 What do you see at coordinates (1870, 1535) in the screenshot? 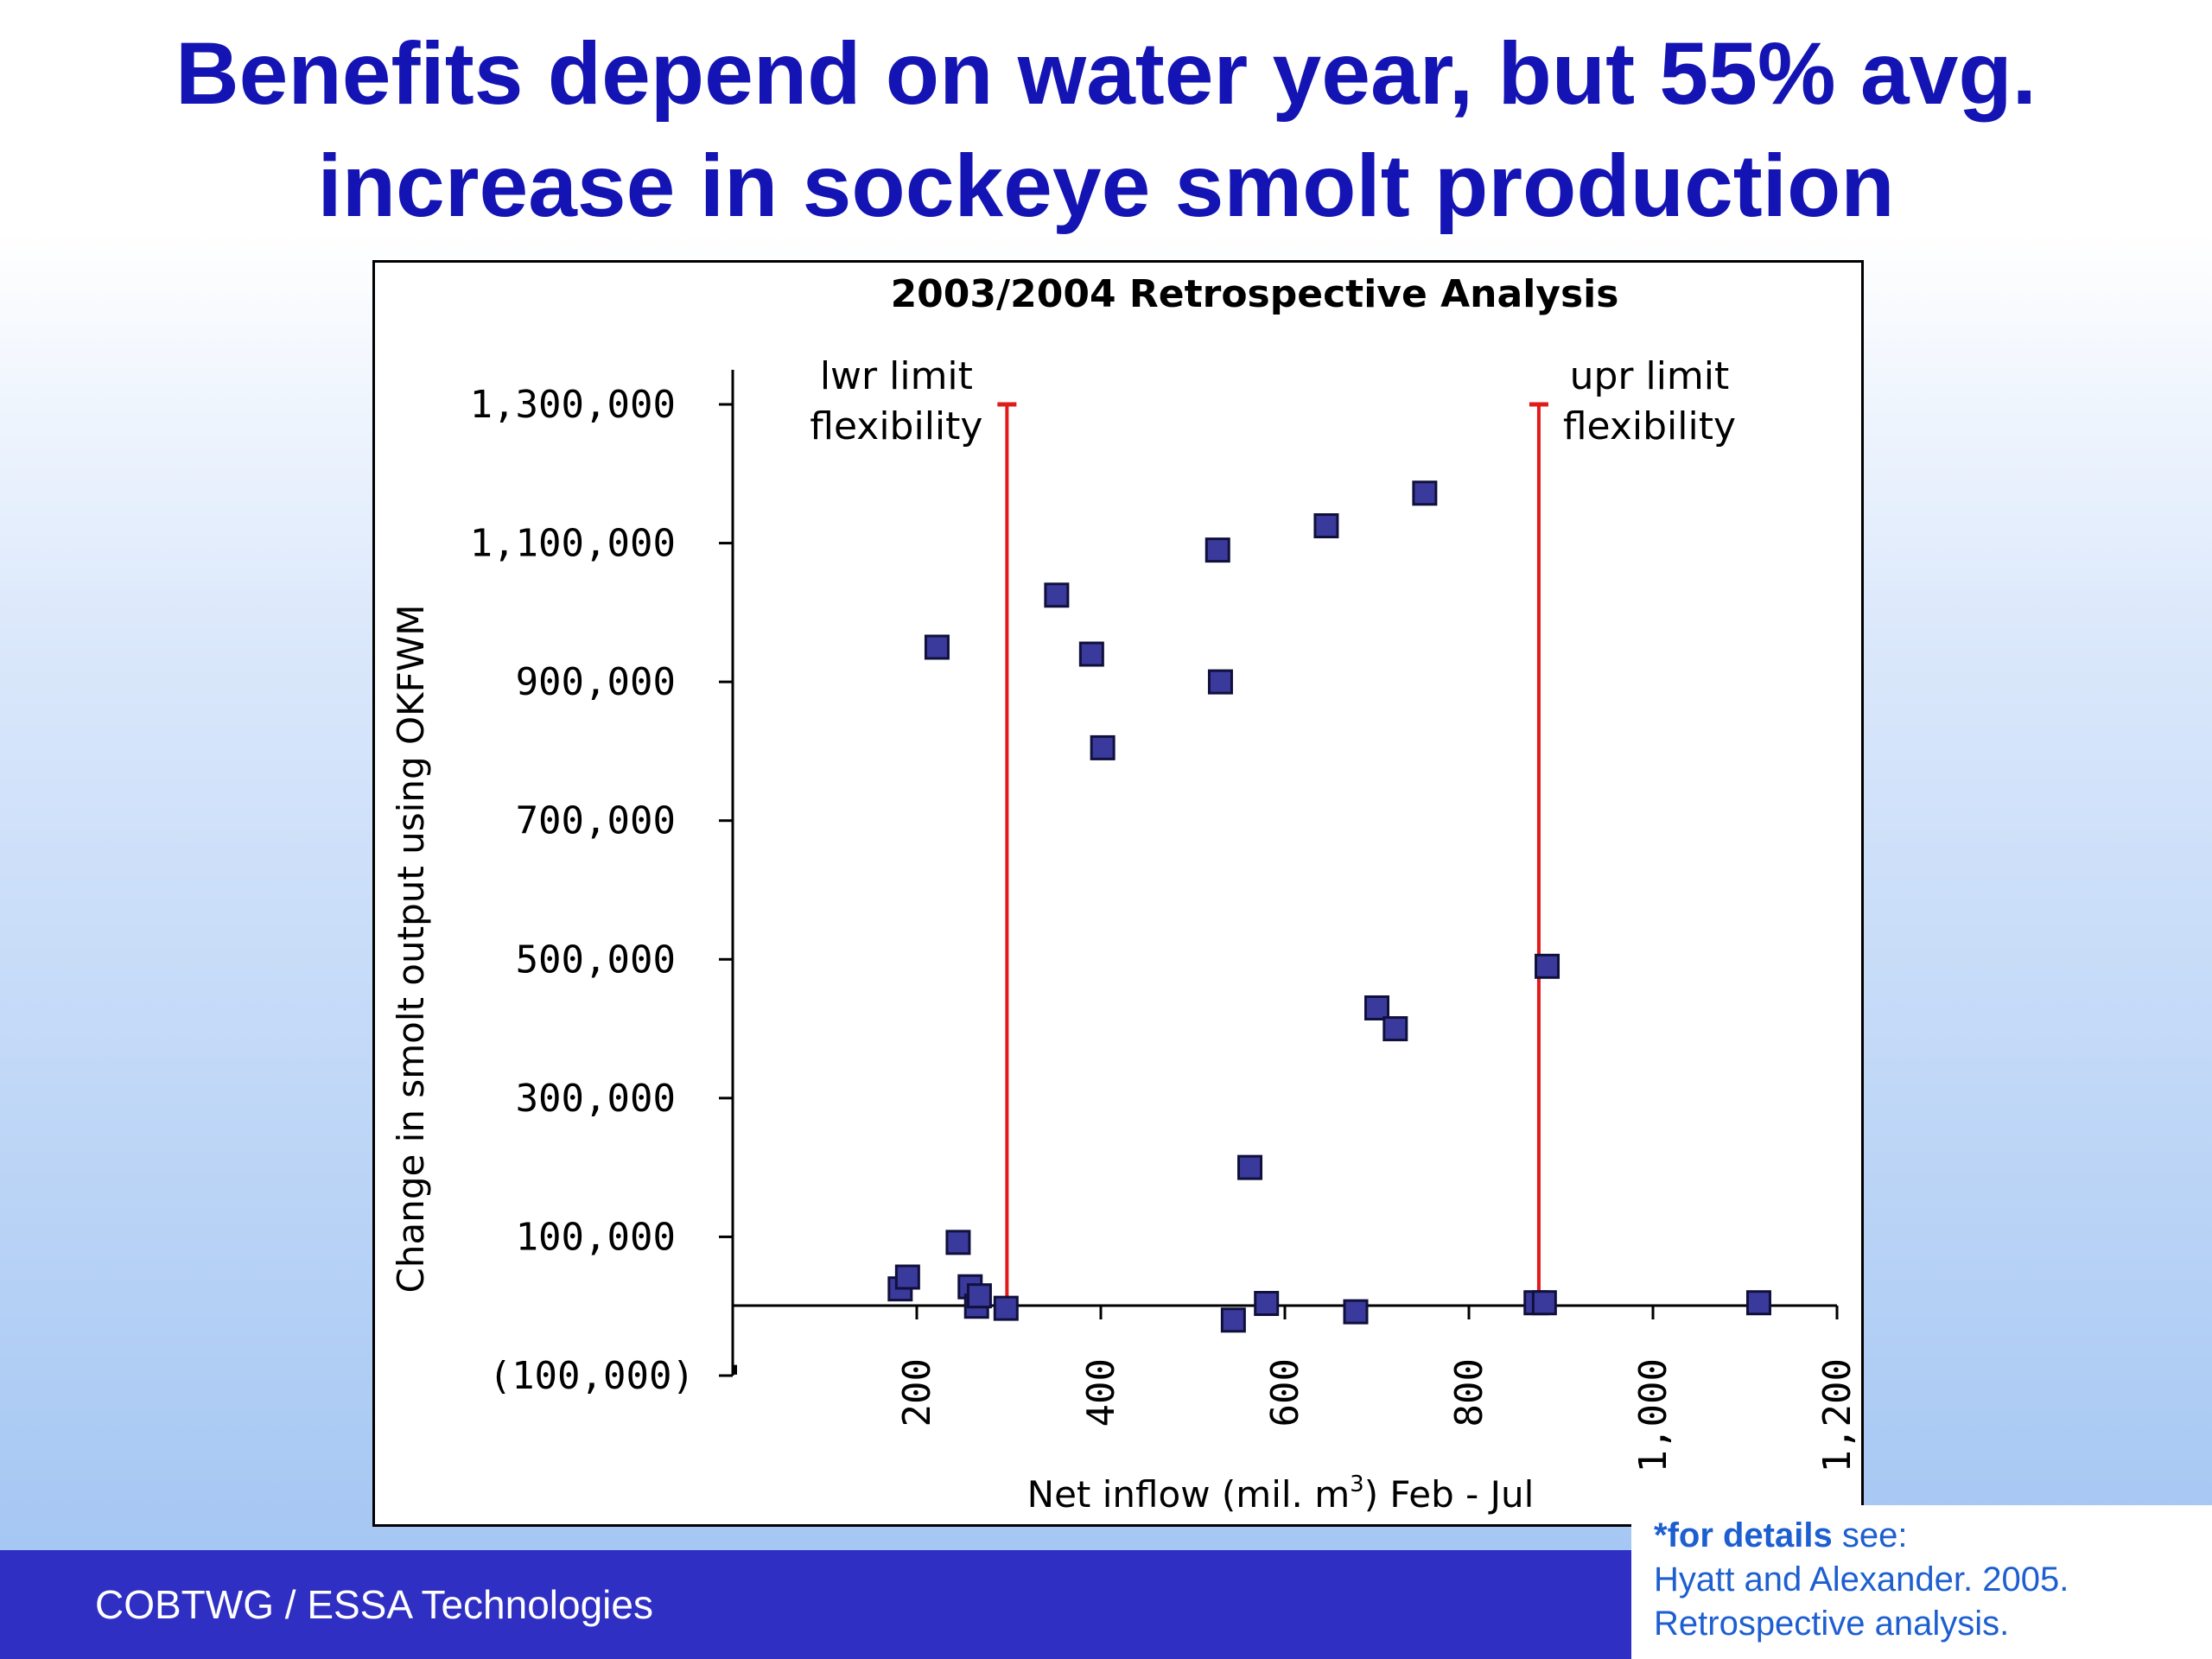
I see `note-rest: see:` at bounding box center [1870, 1535].